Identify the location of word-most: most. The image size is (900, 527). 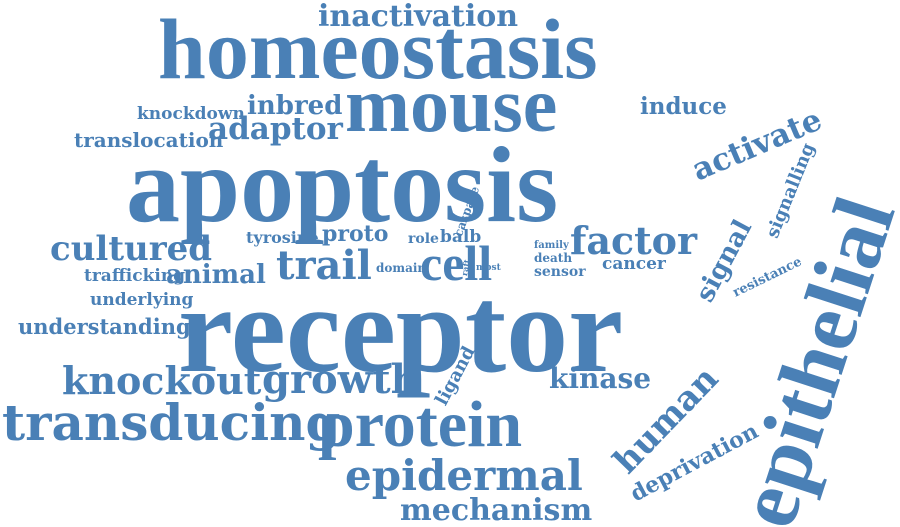
(488, 268).